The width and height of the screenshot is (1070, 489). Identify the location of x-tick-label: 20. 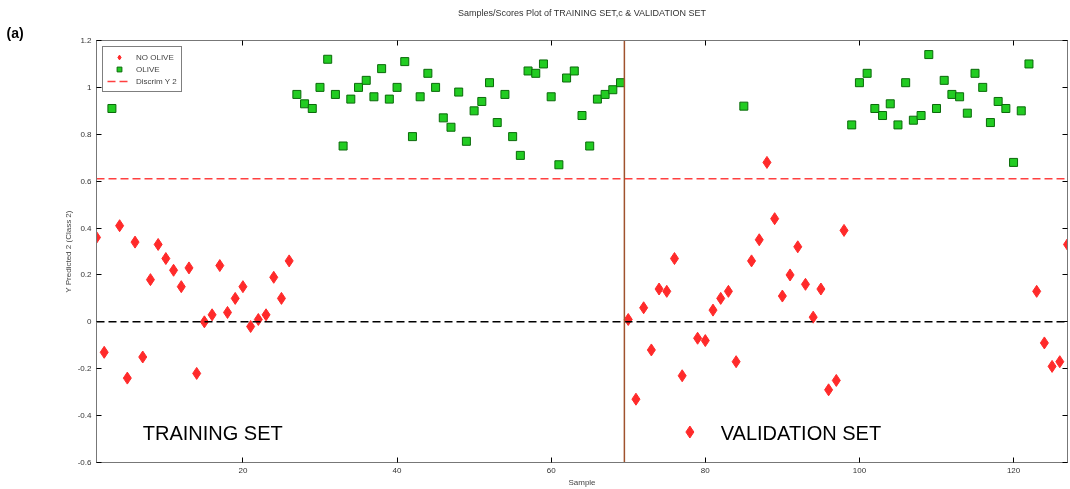
(243, 470).